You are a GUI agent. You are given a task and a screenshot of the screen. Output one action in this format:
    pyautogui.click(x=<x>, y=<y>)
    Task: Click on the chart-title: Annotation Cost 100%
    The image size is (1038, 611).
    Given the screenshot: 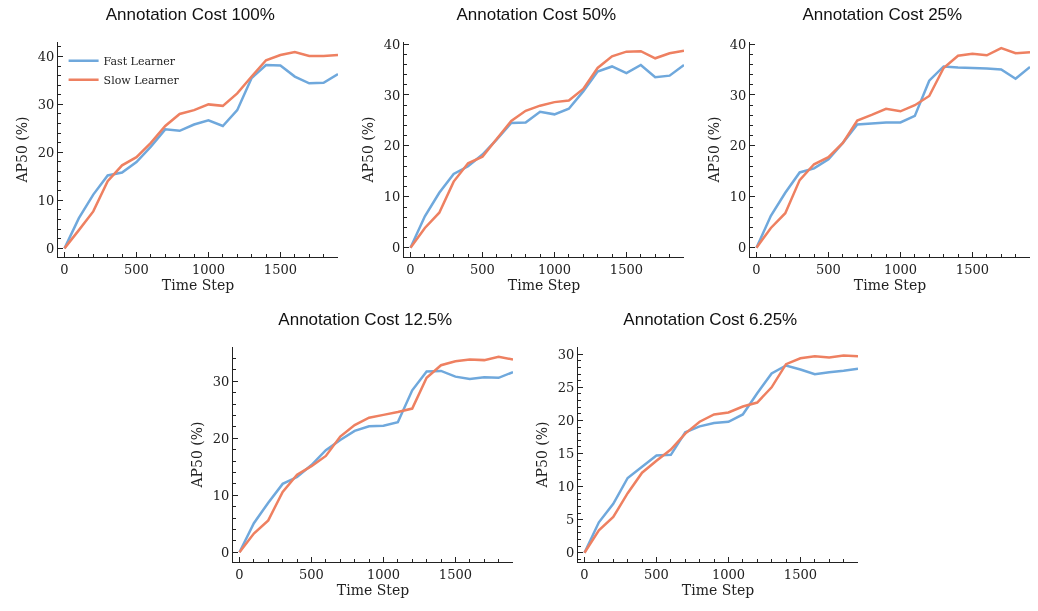 What is the action you would take?
    pyautogui.click(x=190, y=14)
    